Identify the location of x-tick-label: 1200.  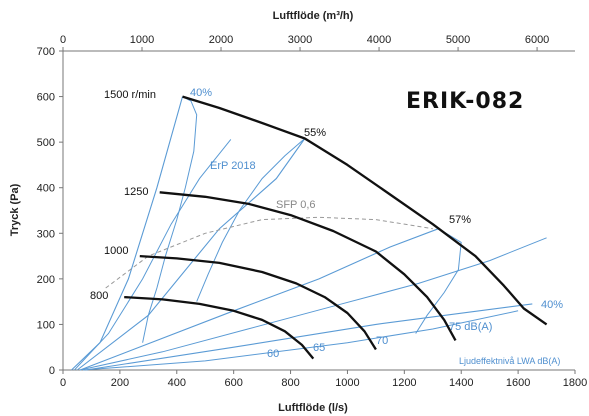
(404, 383).